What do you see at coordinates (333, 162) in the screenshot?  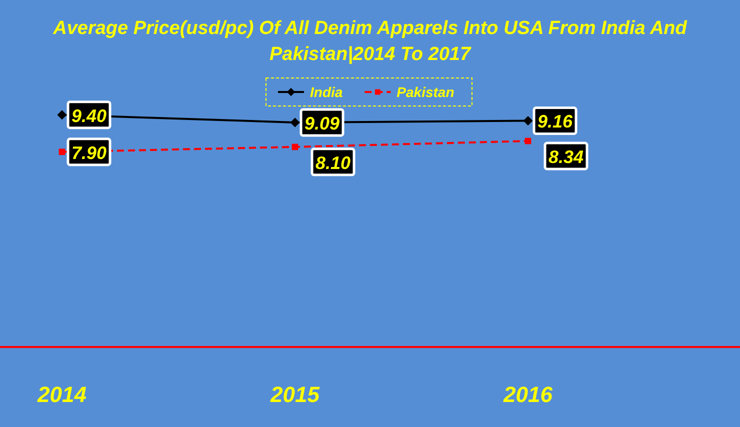 I see `data-label: 8.10` at bounding box center [333, 162].